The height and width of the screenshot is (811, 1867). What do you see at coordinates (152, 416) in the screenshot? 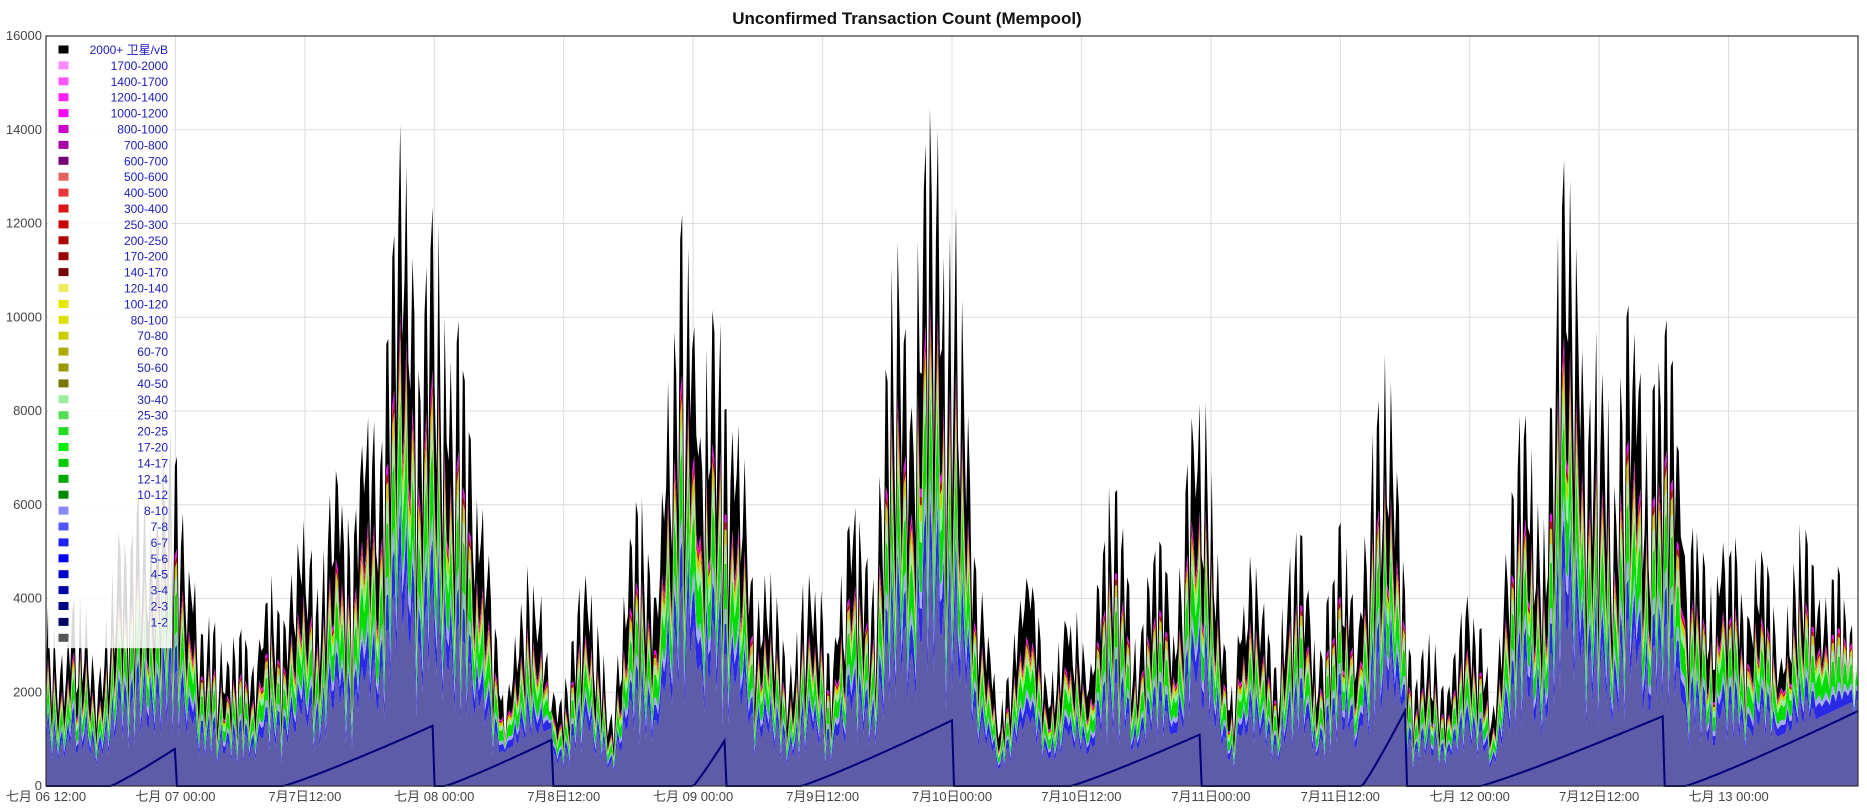
I see `legend-label: 25-30` at bounding box center [152, 416].